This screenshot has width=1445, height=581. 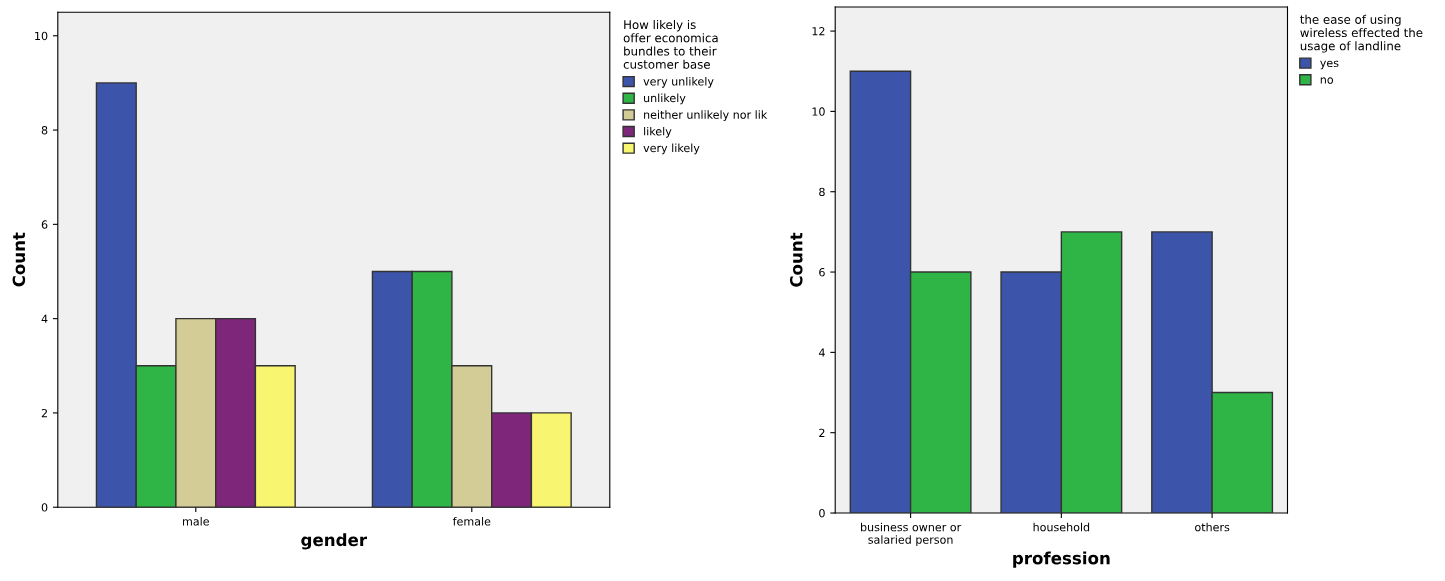 What do you see at coordinates (818, 31) in the screenshot?
I see `y-tick-label: 12` at bounding box center [818, 31].